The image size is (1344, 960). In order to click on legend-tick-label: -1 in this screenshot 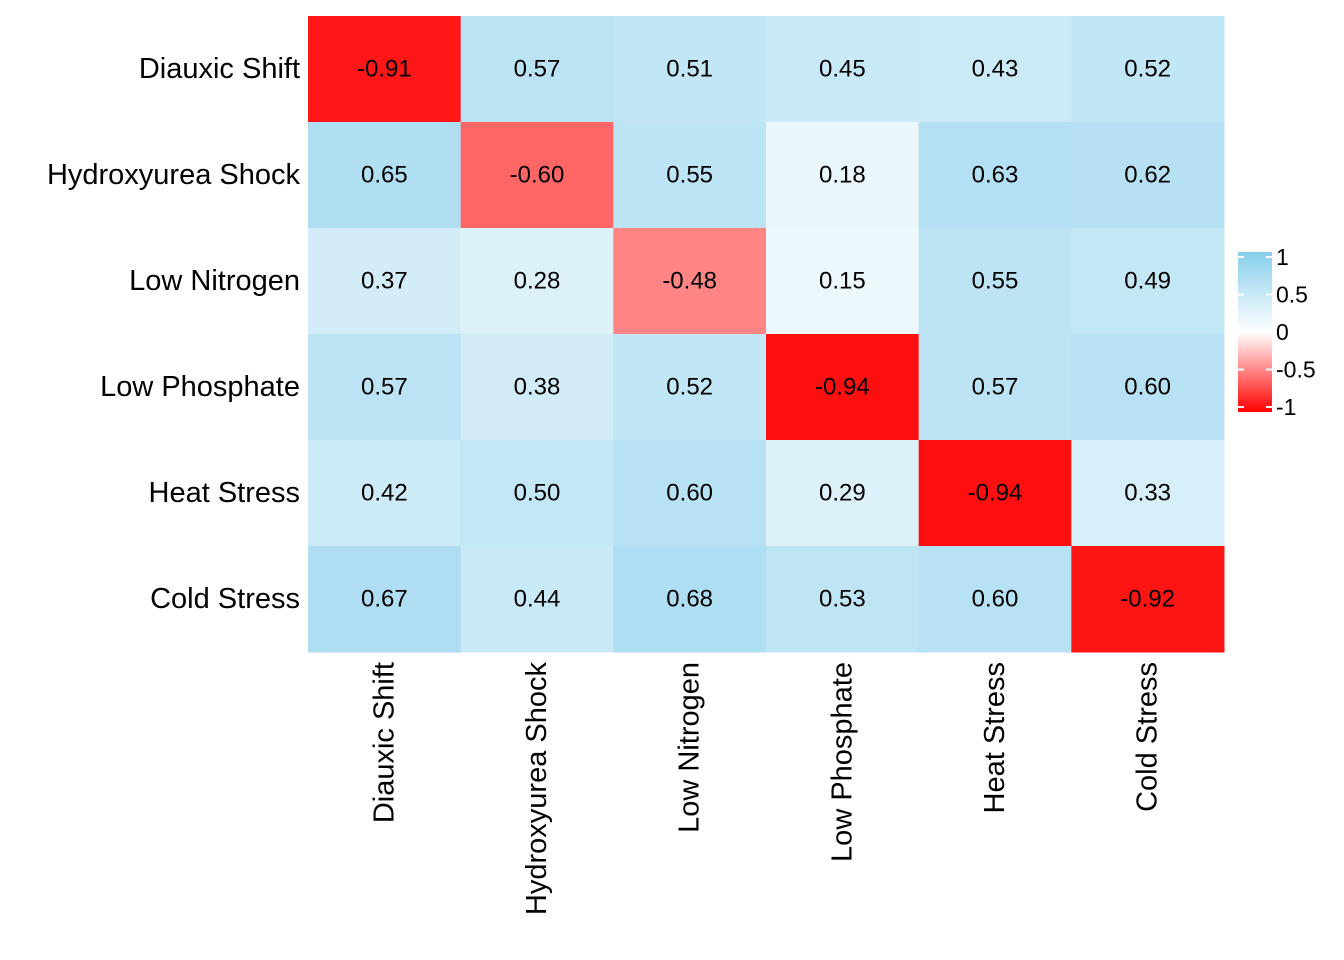, I will do `click(1286, 407)`.